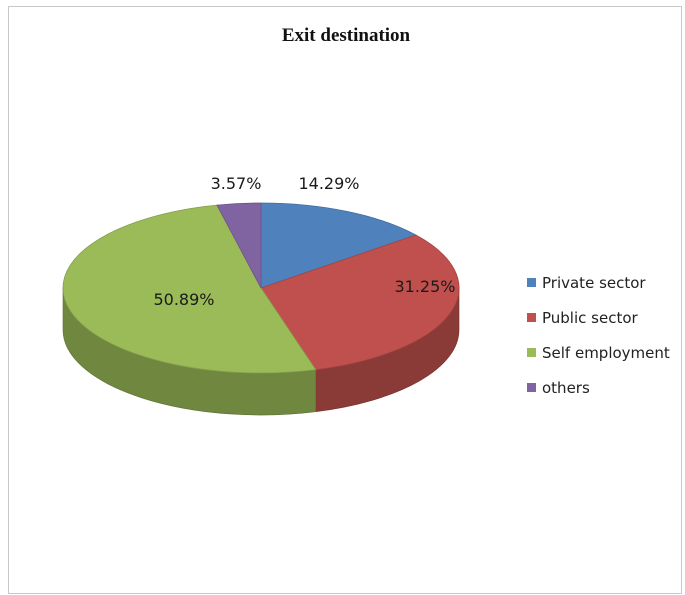  Describe the element at coordinates (239, 245) in the screenshot. I see `pie-slice-others` at that location.